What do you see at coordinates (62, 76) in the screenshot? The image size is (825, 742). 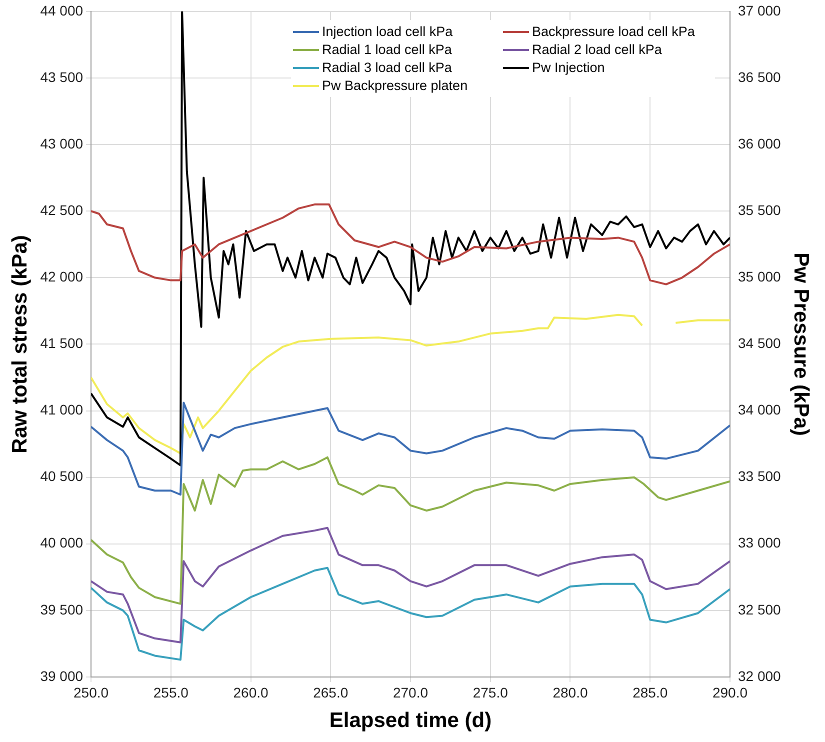 I see `y-tick-label: 43 500` at bounding box center [62, 76].